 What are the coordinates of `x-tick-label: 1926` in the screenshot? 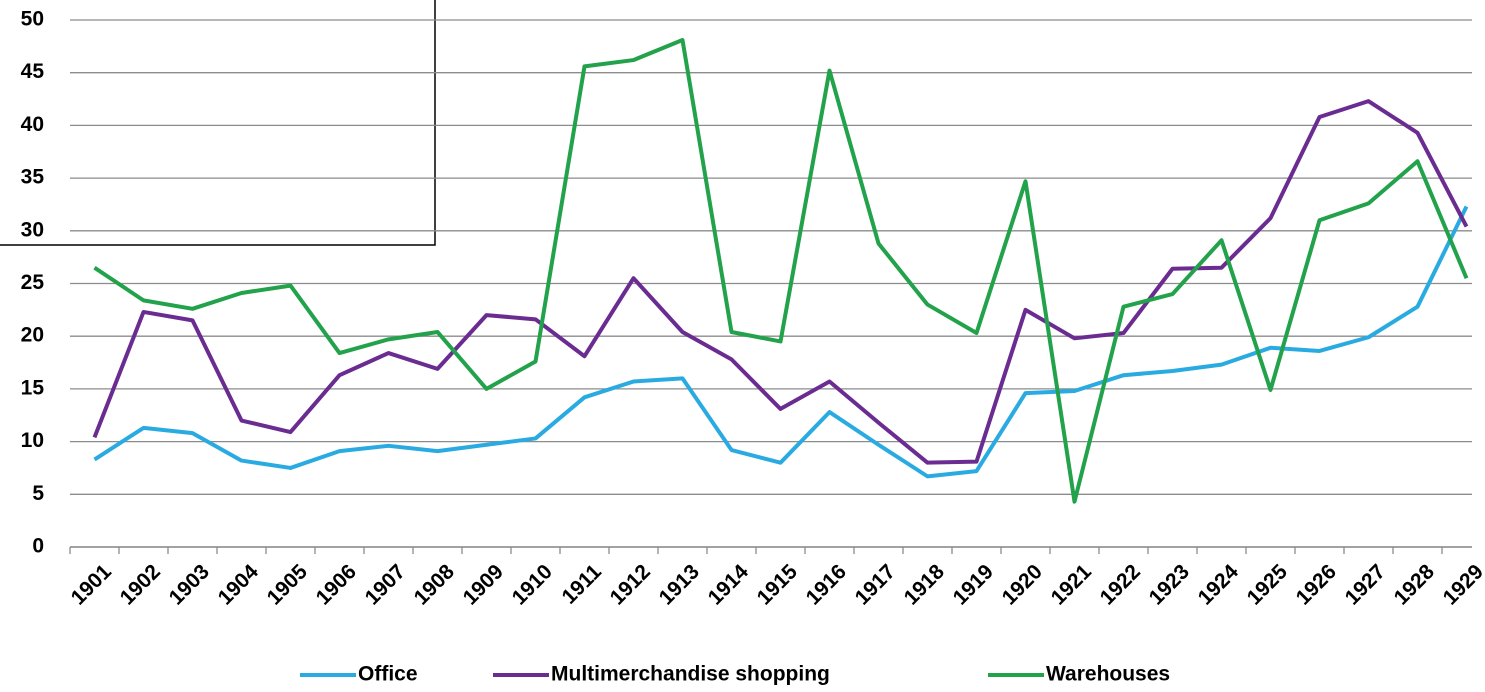 It's located at (1316, 584).